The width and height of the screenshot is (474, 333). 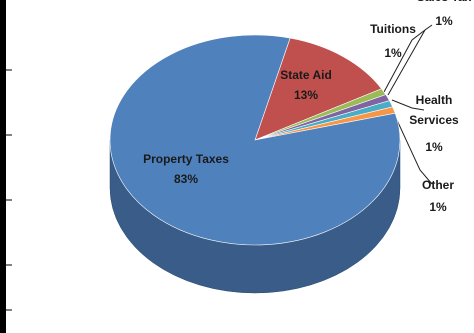 What do you see at coordinates (393, 29) in the screenshot?
I see `category-label: Tuitions` at bounding box center [393, 29].